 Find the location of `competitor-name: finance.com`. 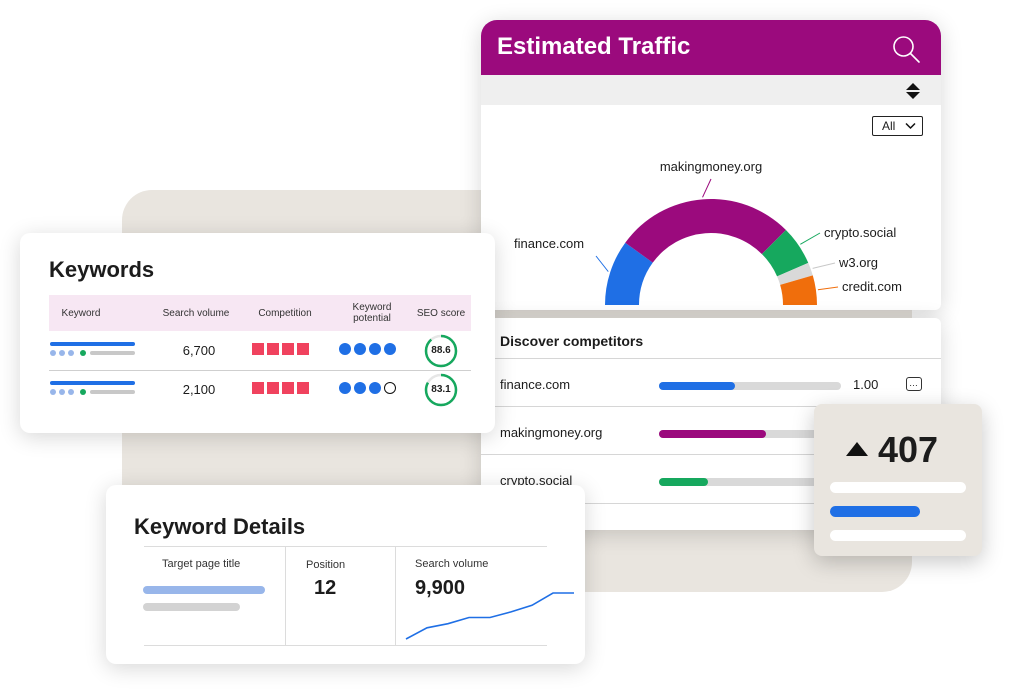

competitor-name: finance.com is located at coordinates (535, 384).